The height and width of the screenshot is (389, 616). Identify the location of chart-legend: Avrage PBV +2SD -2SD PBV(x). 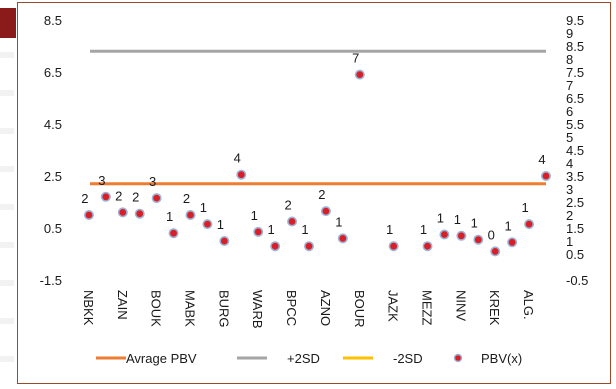
(309, 358).